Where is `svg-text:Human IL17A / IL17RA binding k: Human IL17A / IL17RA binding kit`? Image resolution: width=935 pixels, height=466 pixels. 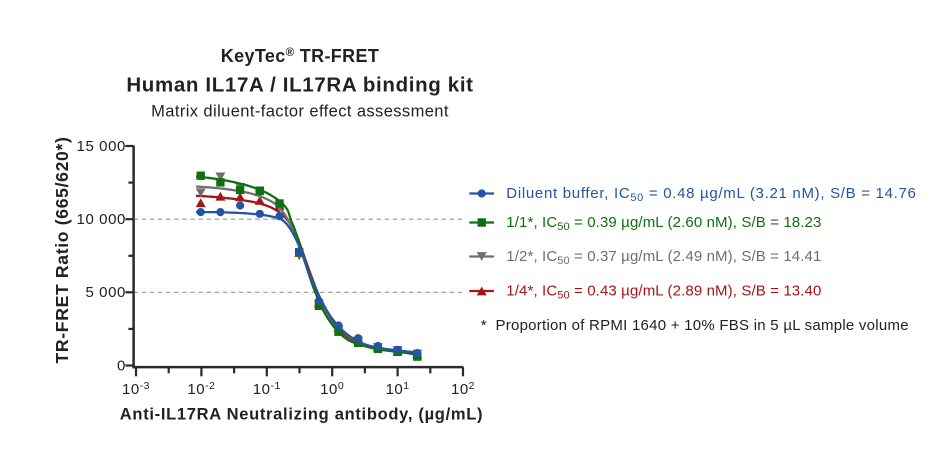
svg-text:Human IL17A / IL17RA binding k: Human IL17A / IL17RA binding kit is located at coordinates (299, 85).